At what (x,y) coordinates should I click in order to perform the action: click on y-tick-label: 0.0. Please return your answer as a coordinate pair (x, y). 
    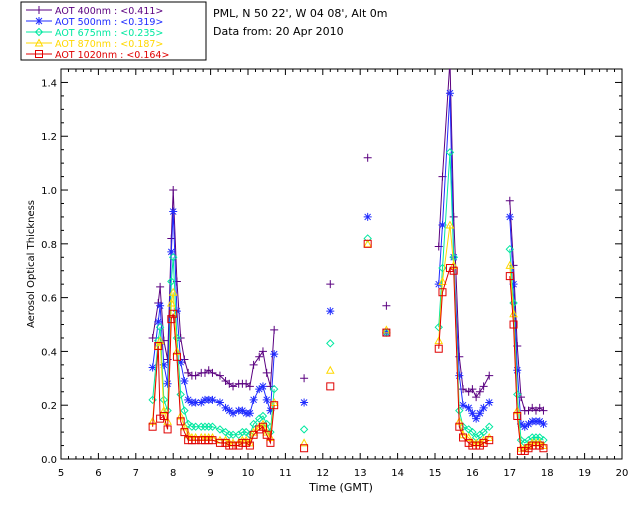
    Looking at the image, I should click on (49, 460).